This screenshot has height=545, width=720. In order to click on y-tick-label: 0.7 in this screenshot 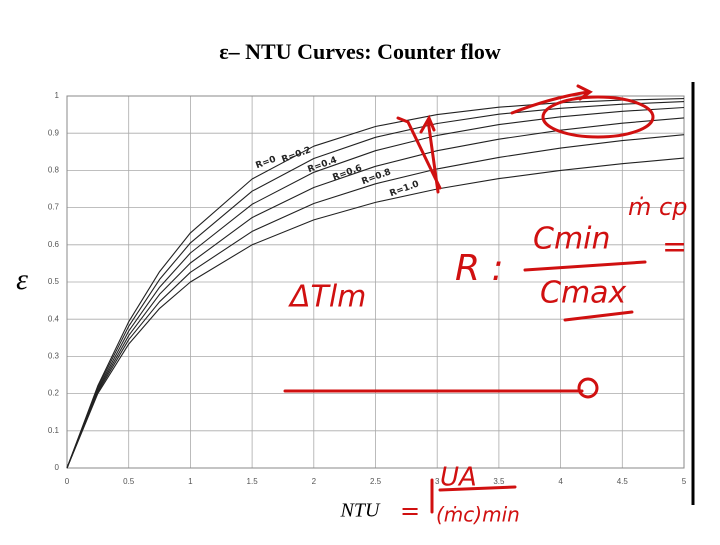, I will do `click(54, 207)`.